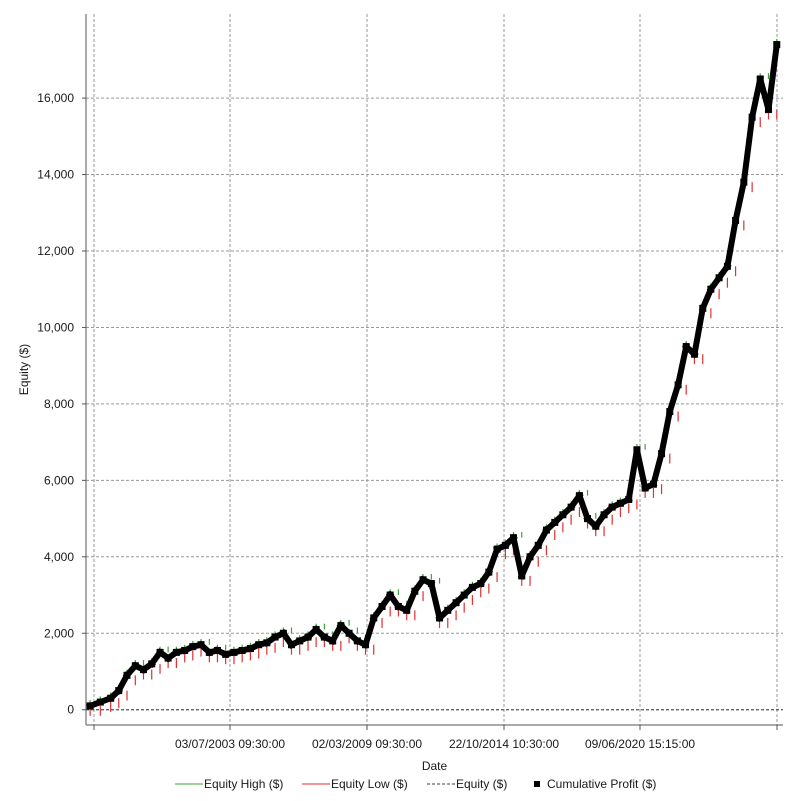  I want to click on y-tick-label: 8,000, so click(59, 404).